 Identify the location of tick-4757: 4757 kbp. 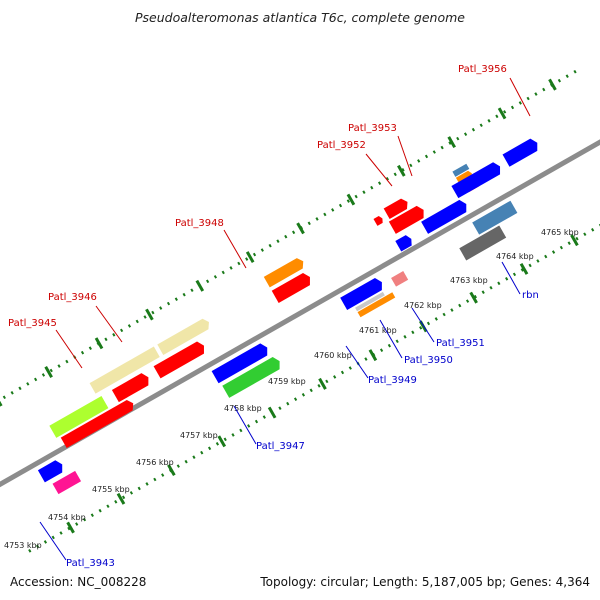
(199, 435).